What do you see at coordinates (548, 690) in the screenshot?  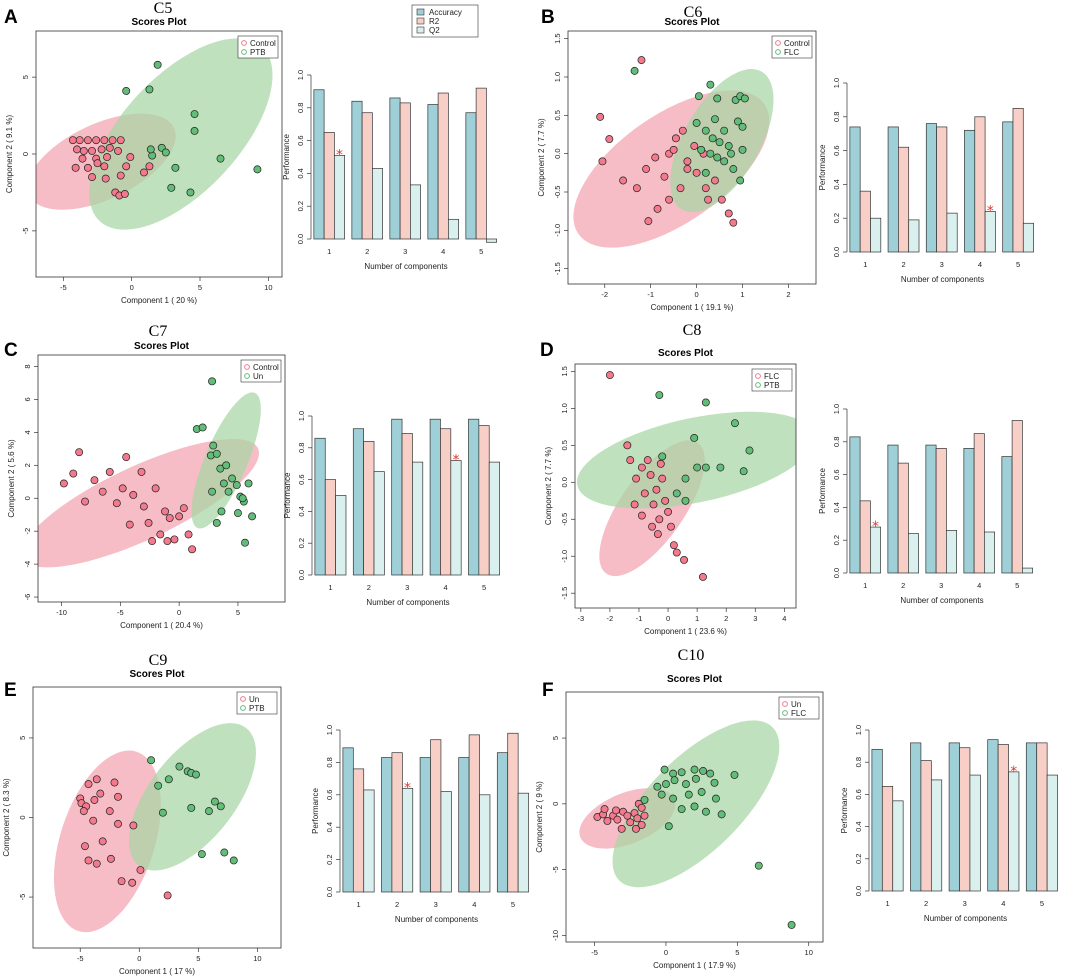 I see `panel-letter: F` at bounding box center [548, 690].